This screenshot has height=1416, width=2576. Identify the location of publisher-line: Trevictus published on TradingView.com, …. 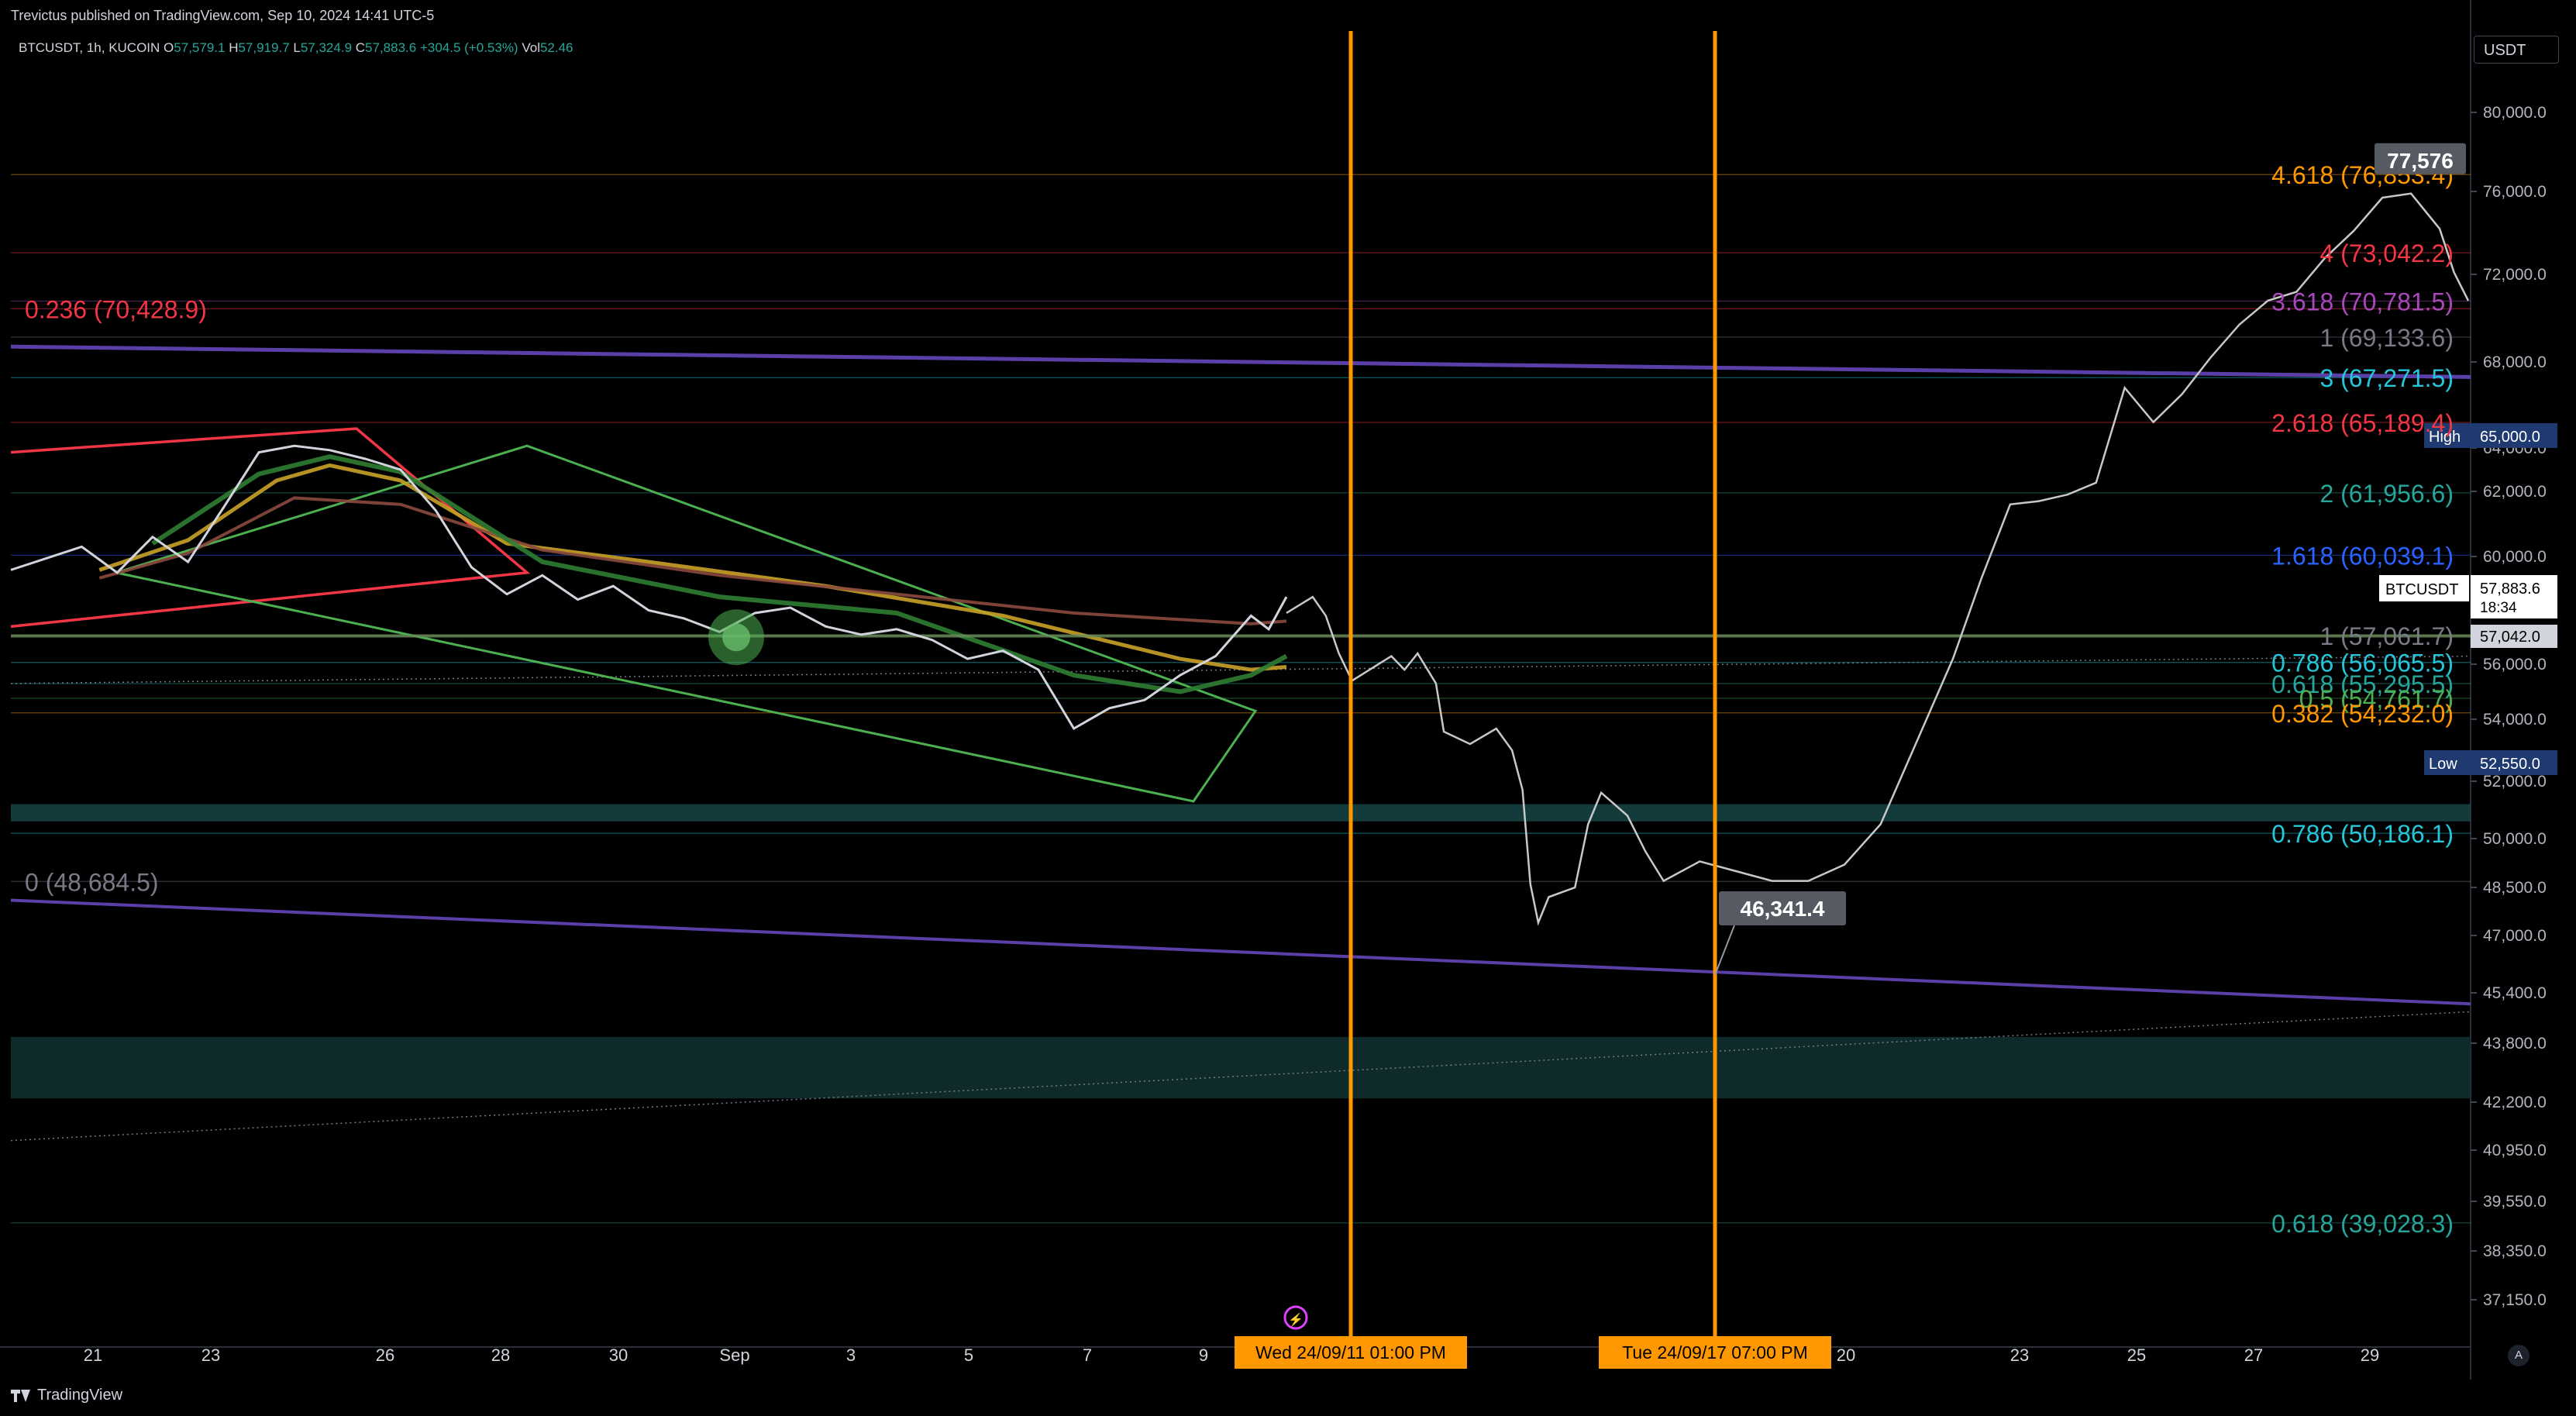
(223, 15).